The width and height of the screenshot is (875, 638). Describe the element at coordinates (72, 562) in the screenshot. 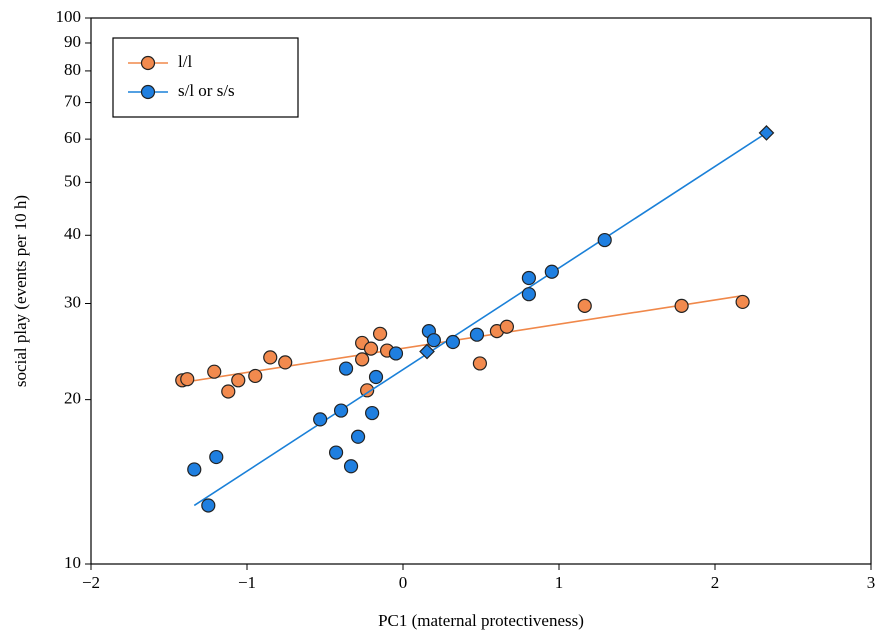

I see `y-tick-label: 10` at that location.